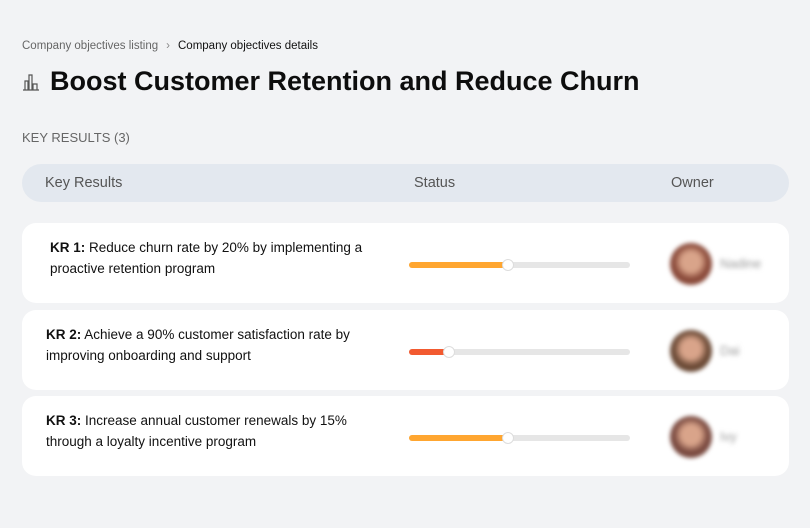 This screenshot has width=810, height=528. What do you see at coordinates (68, 247) in the screenshot?
I see `key-result-label: KR 1:` at bounding box center [68, 247].